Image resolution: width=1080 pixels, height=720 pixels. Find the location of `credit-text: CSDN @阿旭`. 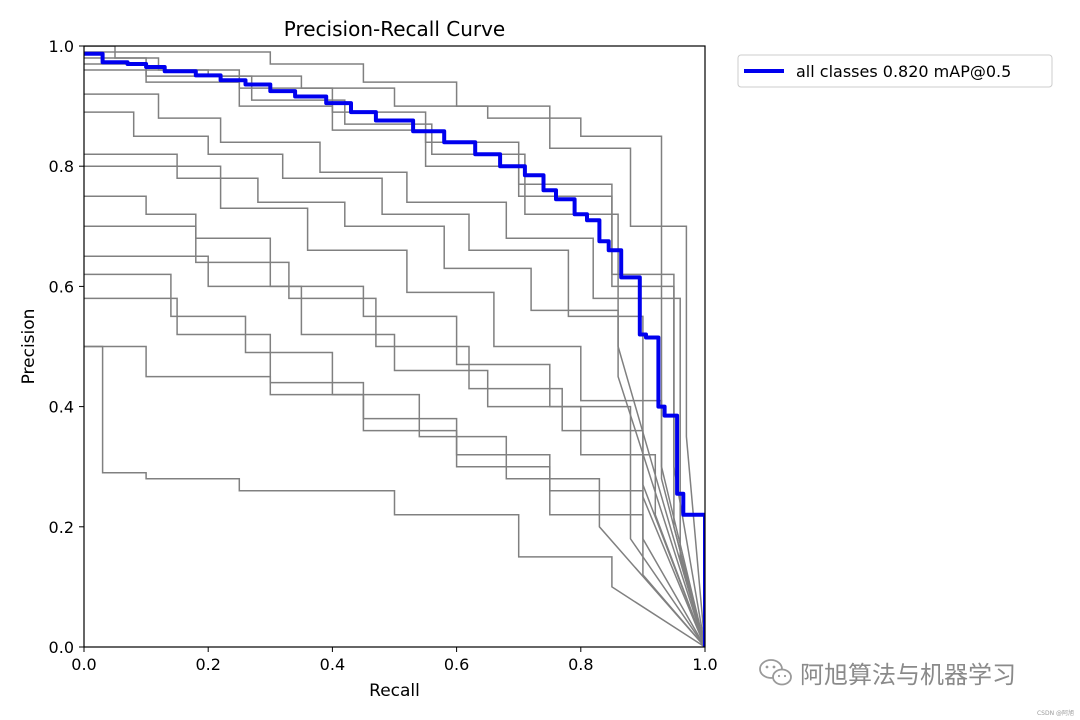

credit-text: CSDN @阿旭 is located at coordinates (1055, 713).